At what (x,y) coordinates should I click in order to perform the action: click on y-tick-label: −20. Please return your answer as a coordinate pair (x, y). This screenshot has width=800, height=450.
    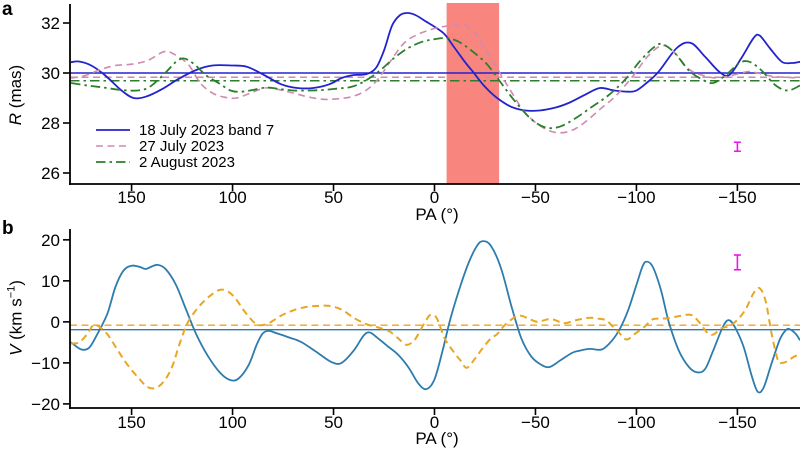
    Looking at the image, I should click on (45, 404).